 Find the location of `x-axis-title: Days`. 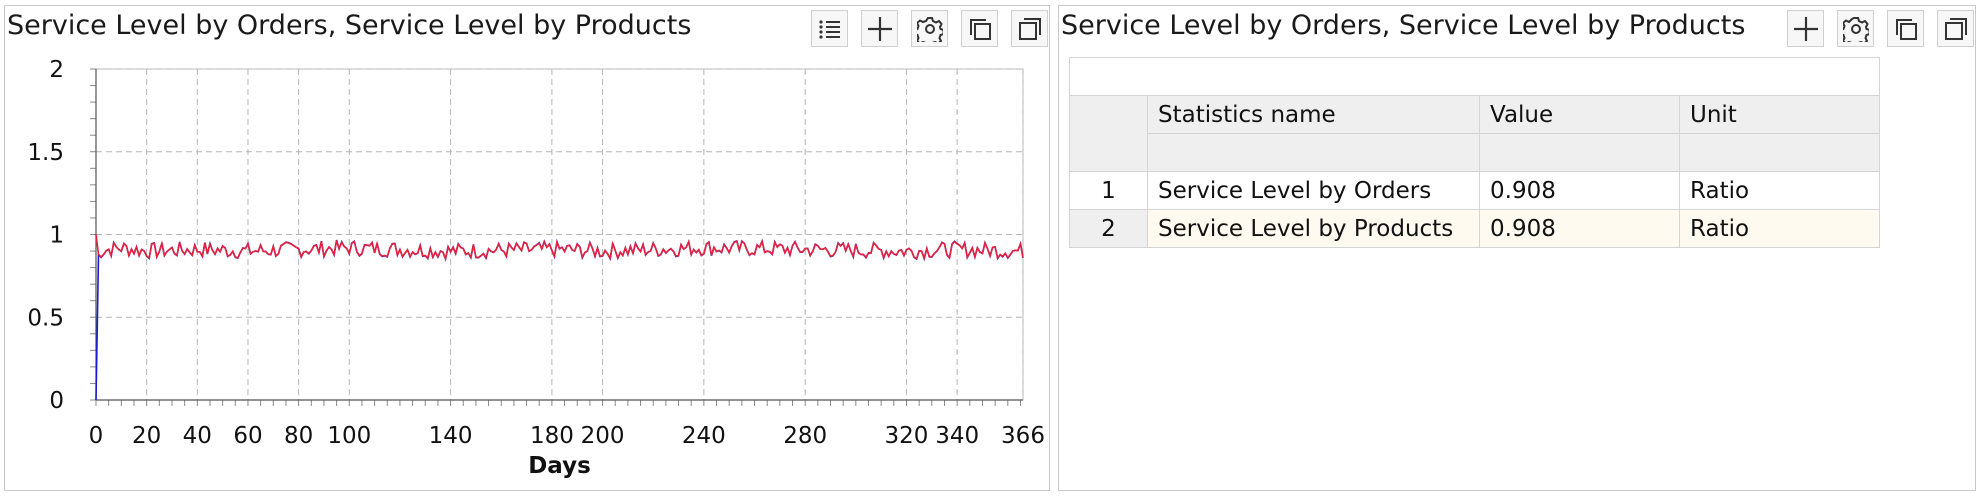

x-axis-title: Days is located at coordinates (559, 466).